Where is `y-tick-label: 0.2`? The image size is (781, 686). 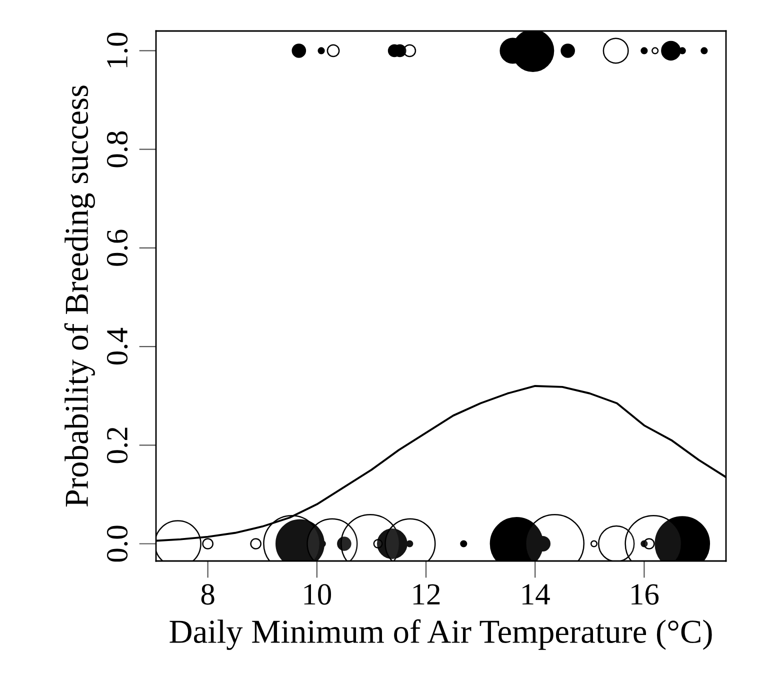 y-tick-label: 0.2 is located at coordinates (117, 446).